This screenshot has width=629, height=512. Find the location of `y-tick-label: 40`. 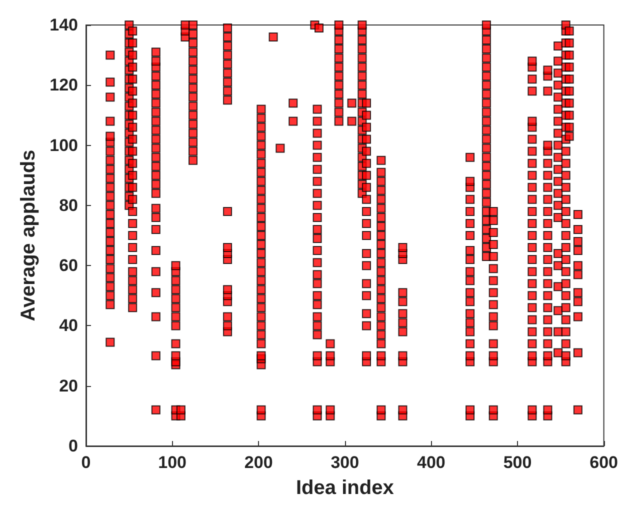

y-tick-label: 40 is located at coordinates (68, 326).